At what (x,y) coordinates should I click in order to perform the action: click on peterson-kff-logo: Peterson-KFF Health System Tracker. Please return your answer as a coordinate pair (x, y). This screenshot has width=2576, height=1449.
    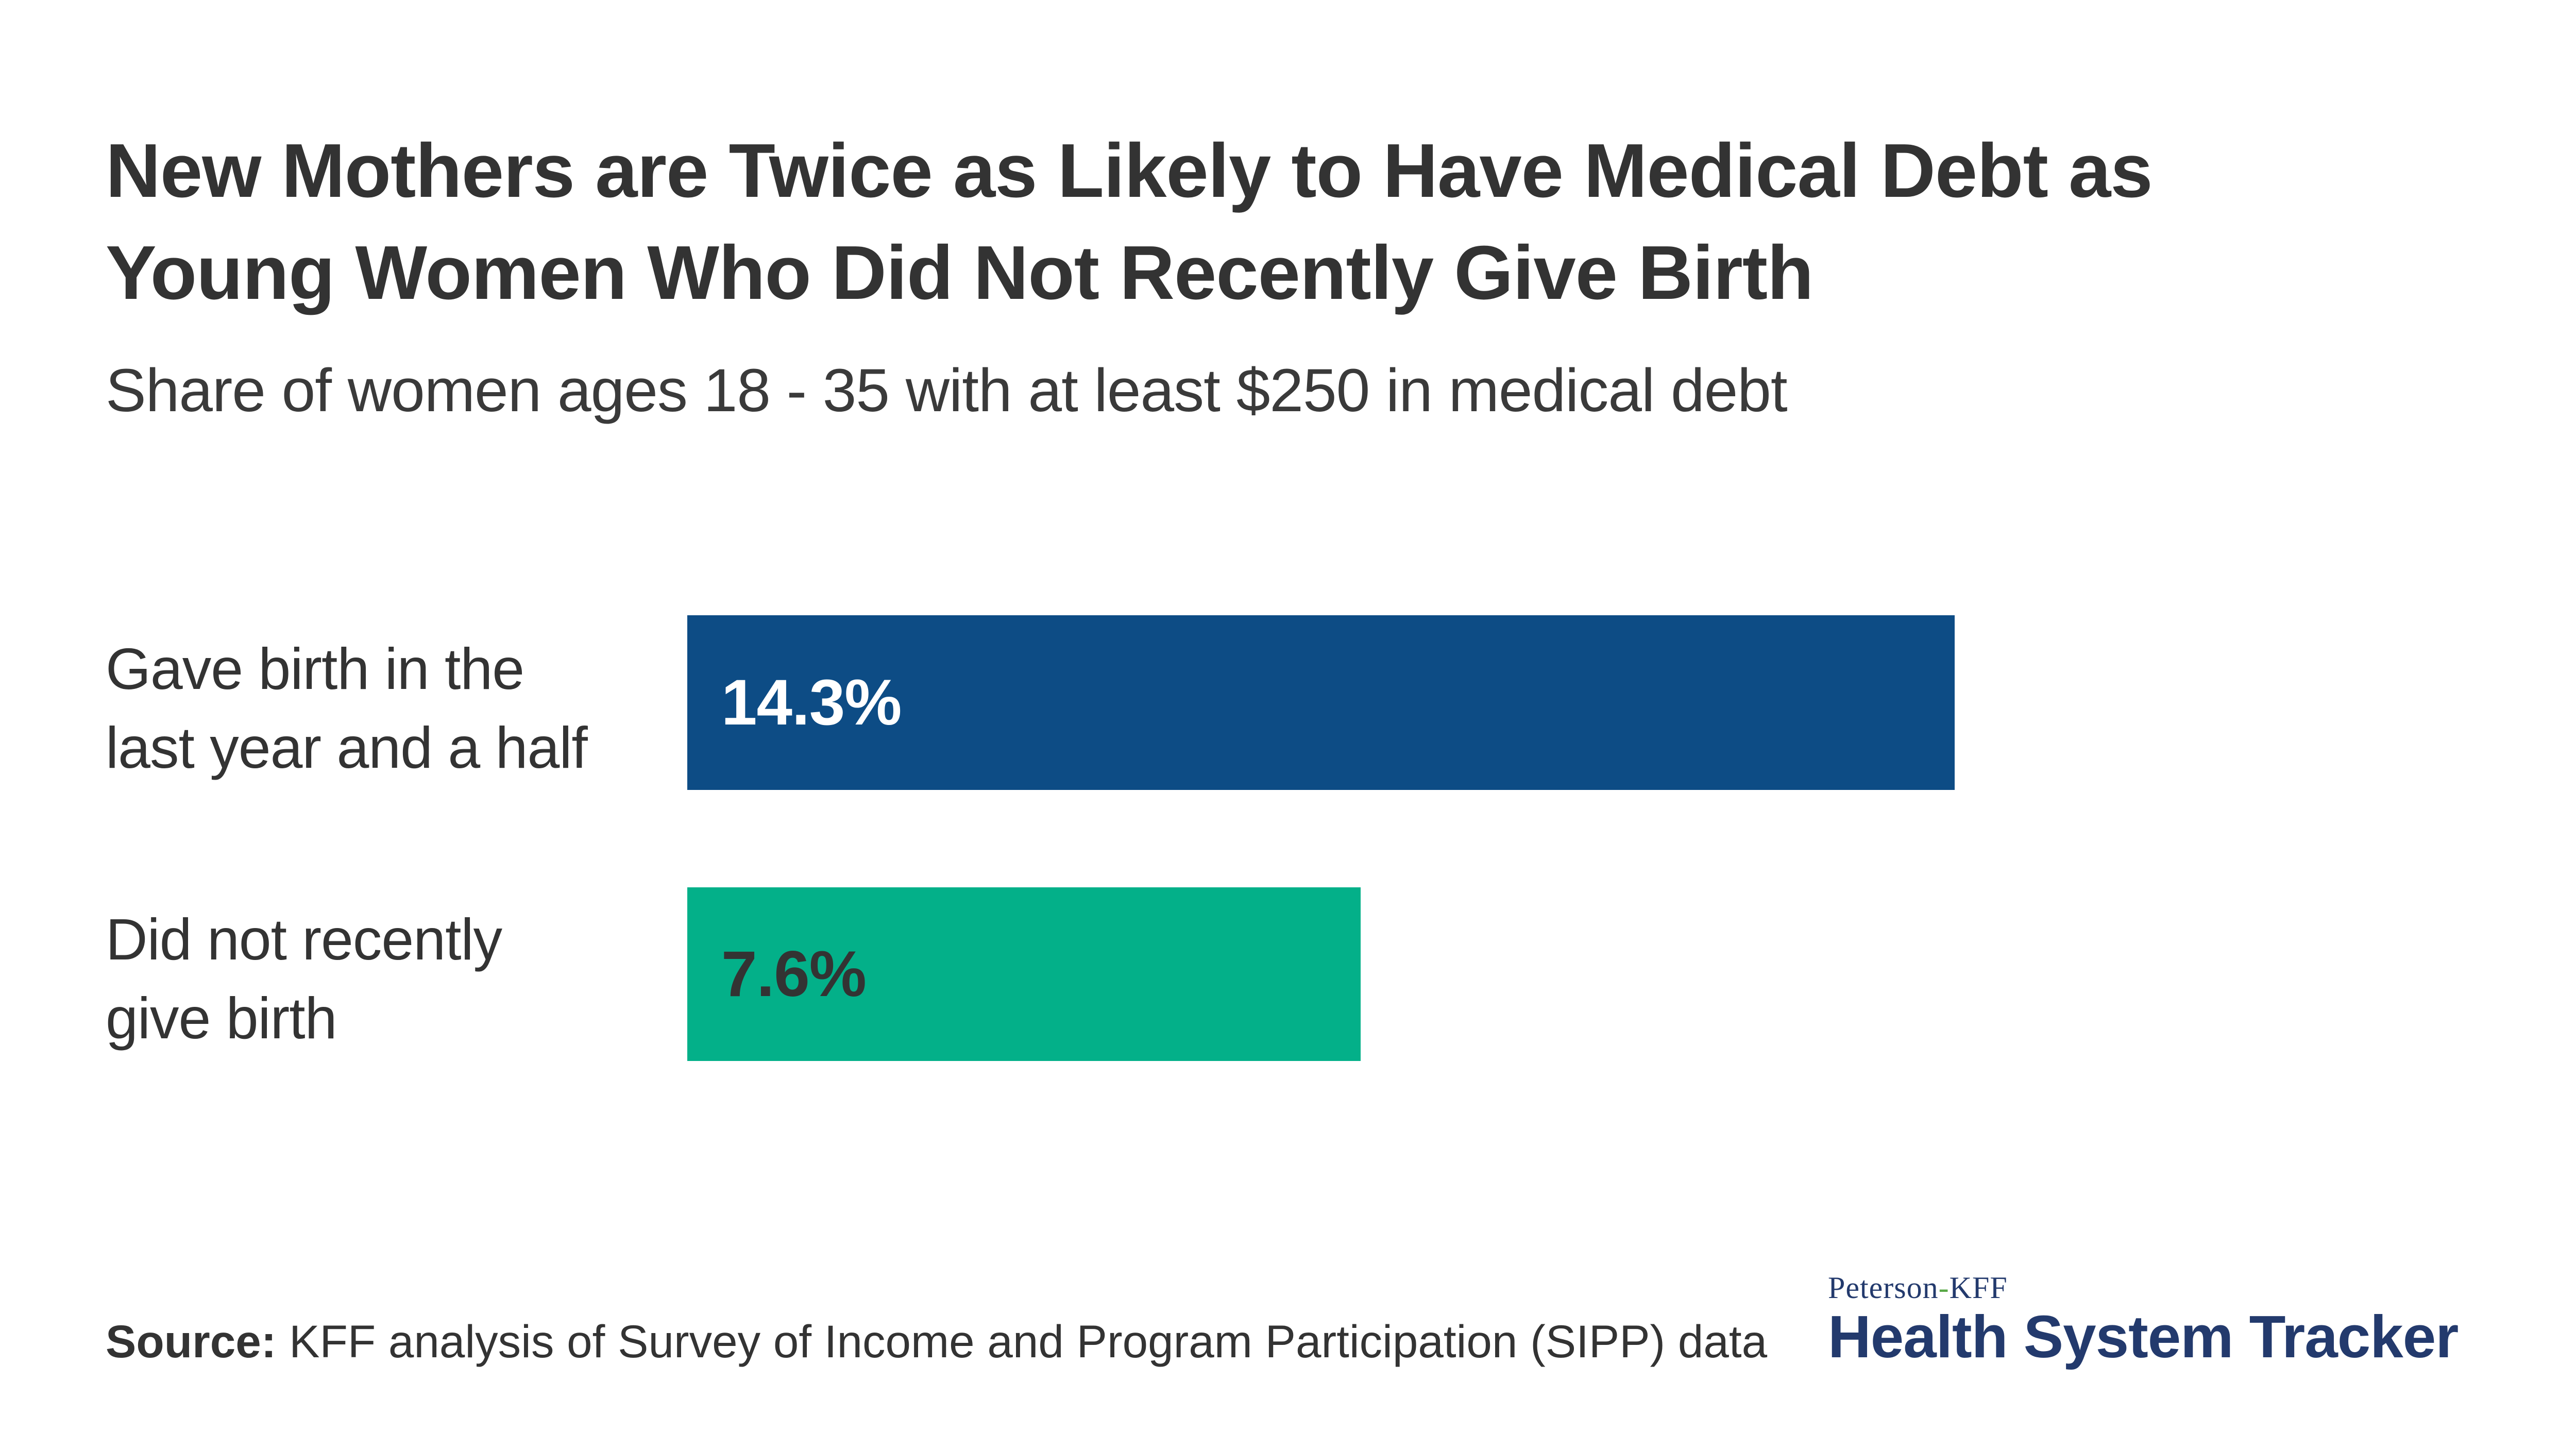
    Looking at the image, I should click on (2143, 1320).